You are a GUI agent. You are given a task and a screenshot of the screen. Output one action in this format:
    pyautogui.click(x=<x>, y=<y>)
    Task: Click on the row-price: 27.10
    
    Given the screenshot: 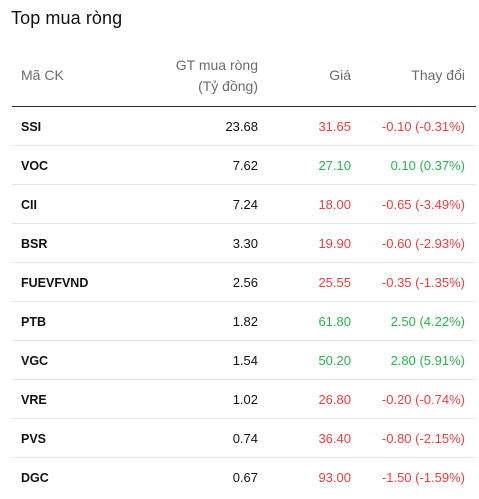 What is the action you would take?
    pyautogui.click(x=334, y=165)
    